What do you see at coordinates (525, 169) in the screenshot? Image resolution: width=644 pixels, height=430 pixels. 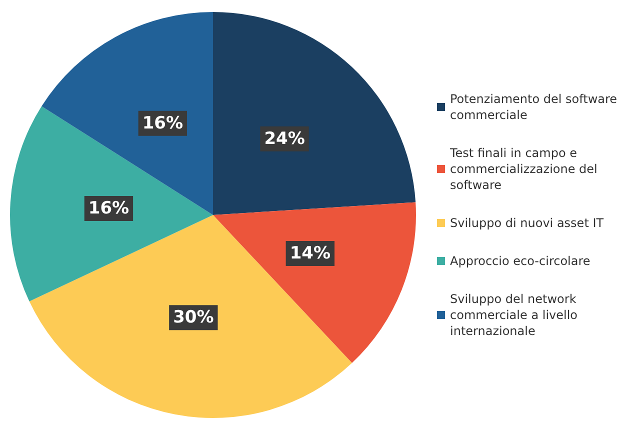 I see `legend-label: Test finali in campo e commercializzazione del software` at bounding box center [525, 169].